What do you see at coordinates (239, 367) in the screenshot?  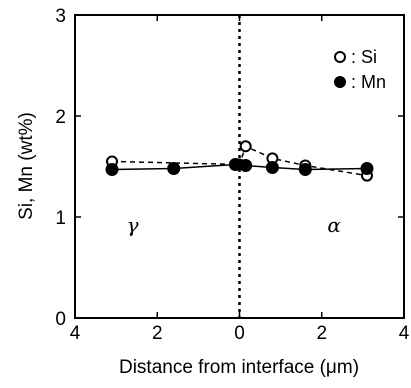 I see `x-axis-label: Distance from interface (μm)` at bounding box center [239, 367].